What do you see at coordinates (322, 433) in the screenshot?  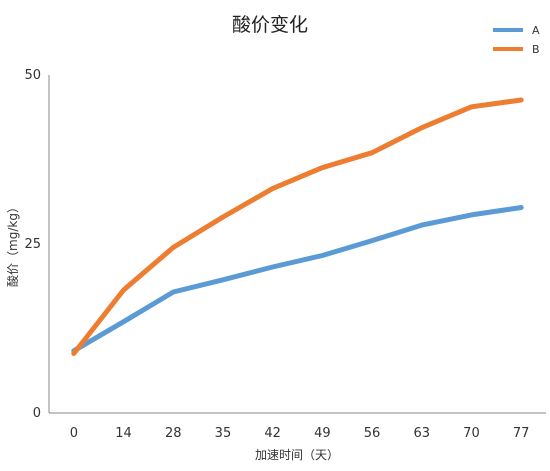 I see `x-tick-label: 49` at bounding box center [322, 433].